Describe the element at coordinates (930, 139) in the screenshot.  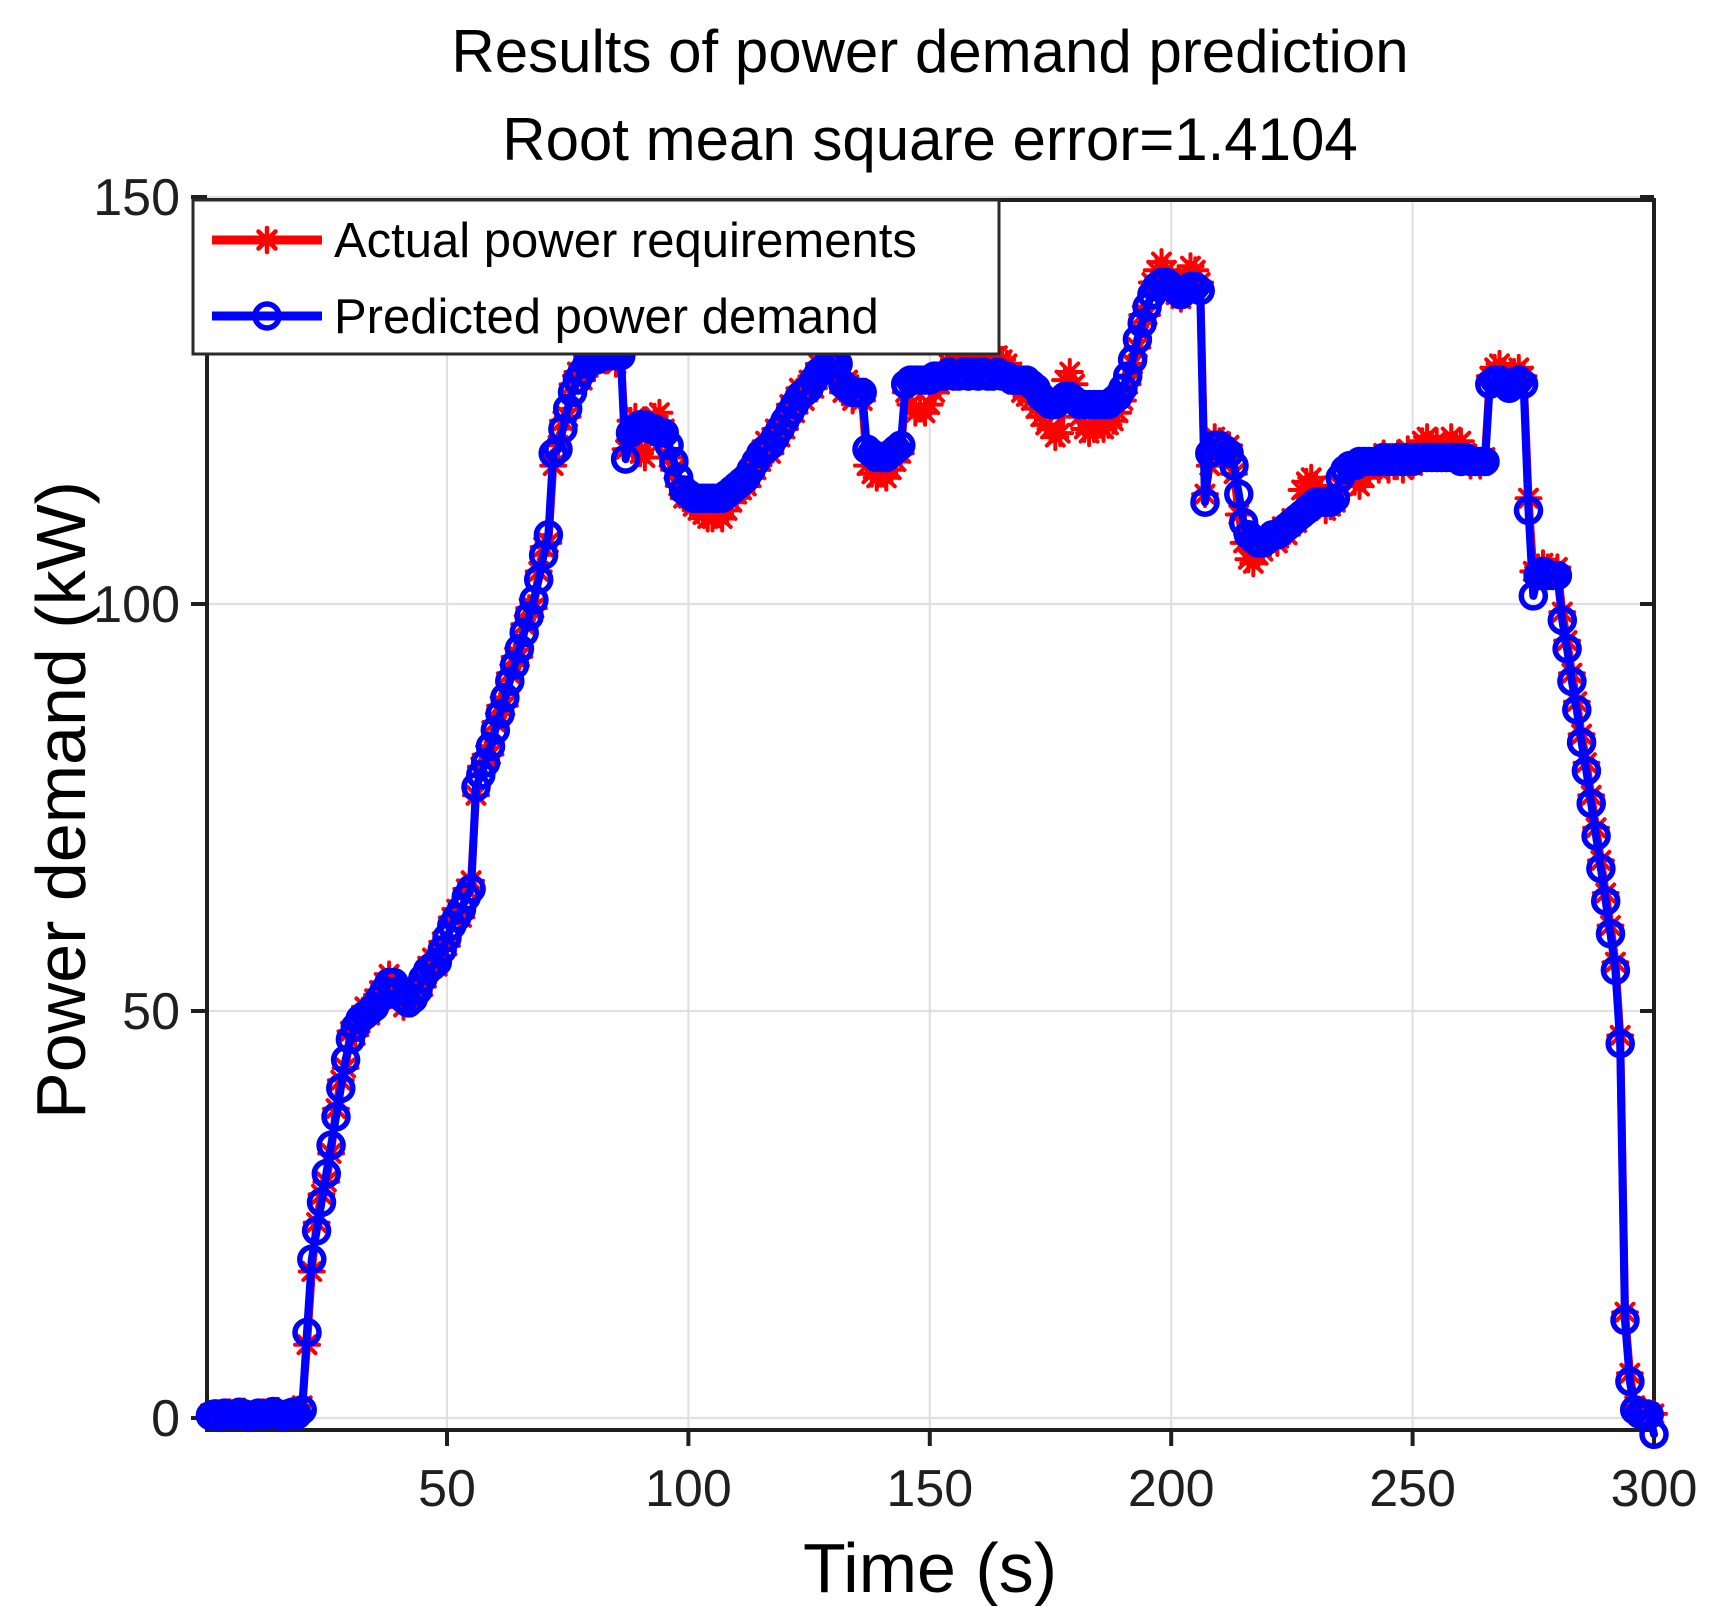
I see `chart-subtitle: Root mean square error=1.4104` at that location.